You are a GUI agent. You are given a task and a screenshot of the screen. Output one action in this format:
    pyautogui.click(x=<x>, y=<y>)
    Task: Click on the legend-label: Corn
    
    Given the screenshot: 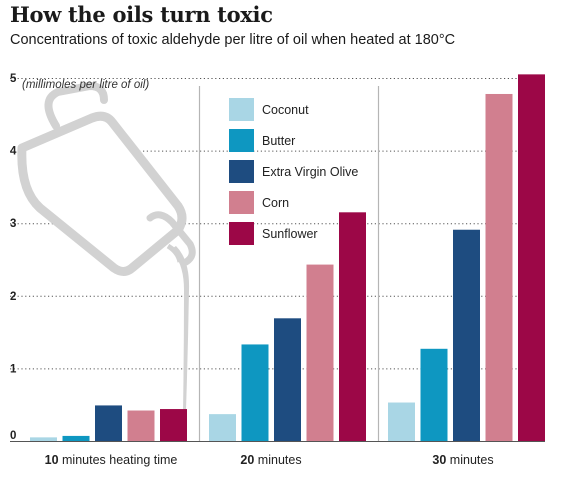 What is the action you would take?
    pyautogui.click(x=275, y=203)
    